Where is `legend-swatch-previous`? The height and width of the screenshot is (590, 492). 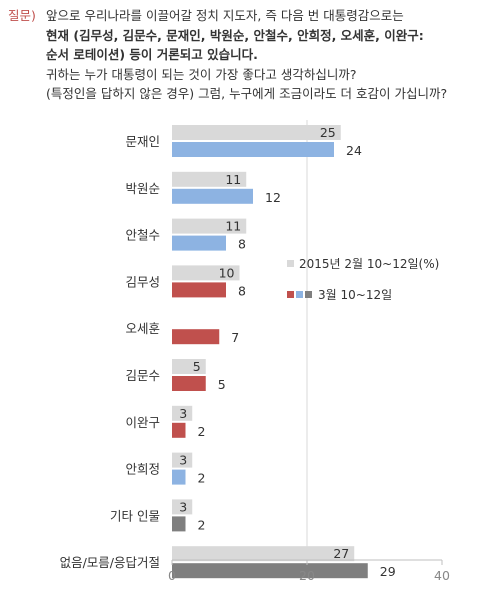 legend-swatch-previous is located at coordinates (290, 263).